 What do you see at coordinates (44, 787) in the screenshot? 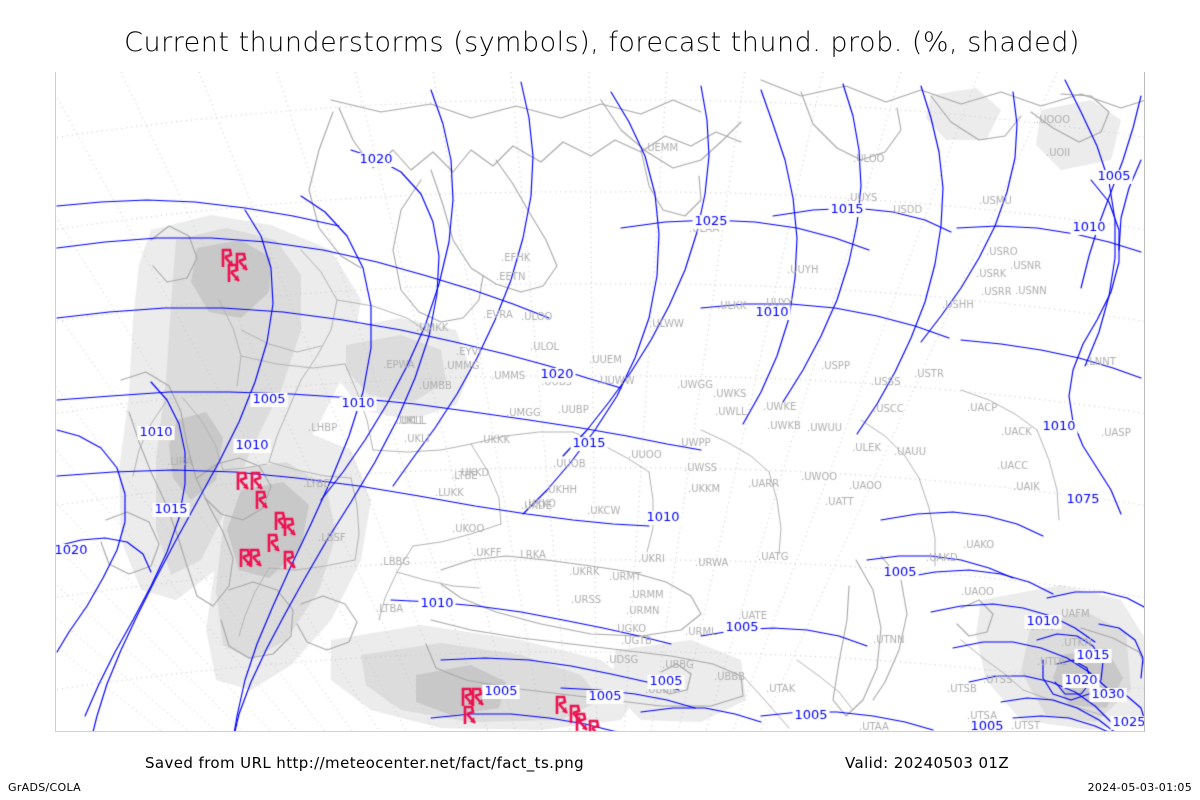
I see `producer-label: GrADS/COLA` at bounding box center [44, 787].